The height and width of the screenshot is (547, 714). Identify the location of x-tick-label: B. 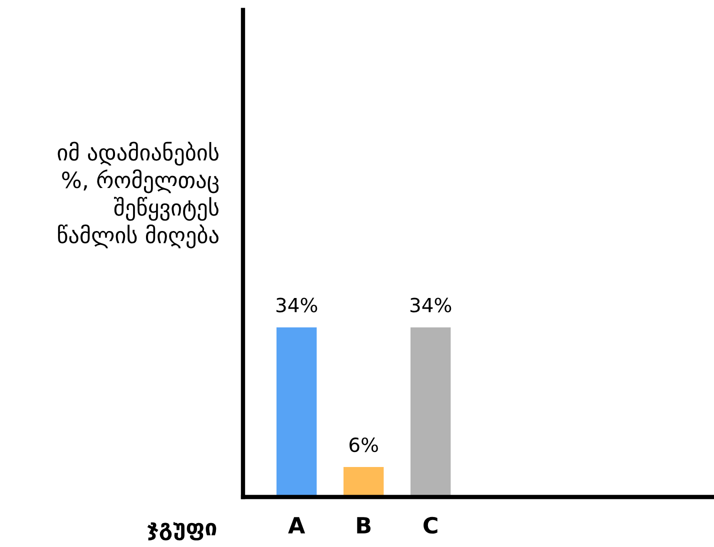
(364, 525).